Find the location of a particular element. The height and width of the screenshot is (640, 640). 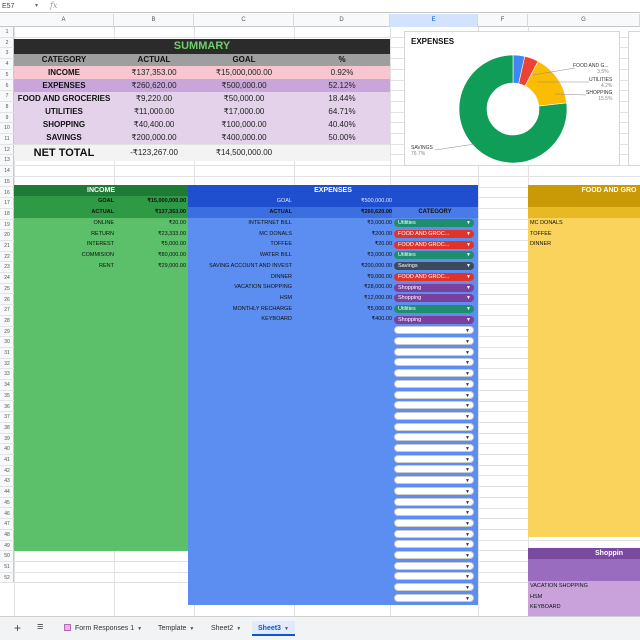

row-header: 51 is located at coordinates (7, 567).